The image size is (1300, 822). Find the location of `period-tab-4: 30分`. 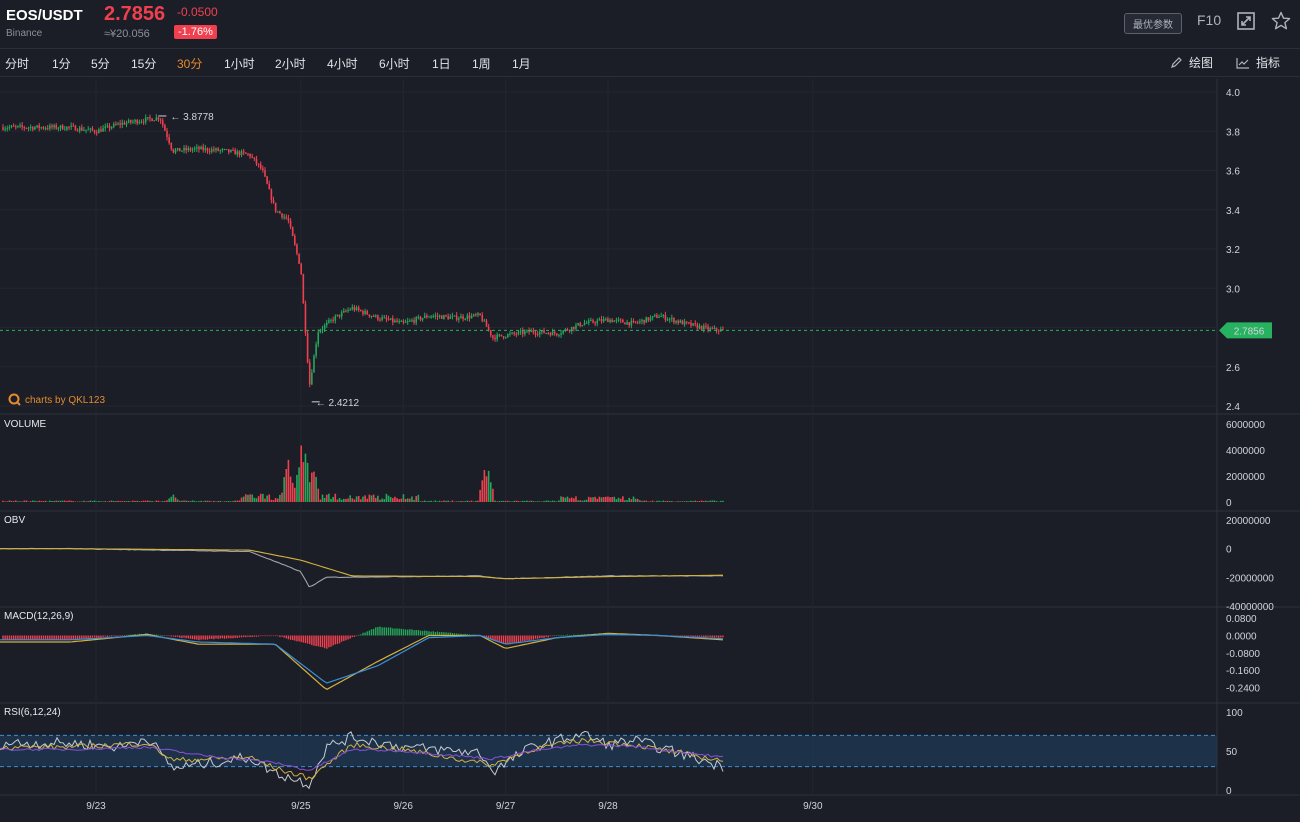

period-tab-4: 30分 is located at coordinates (190, 64).